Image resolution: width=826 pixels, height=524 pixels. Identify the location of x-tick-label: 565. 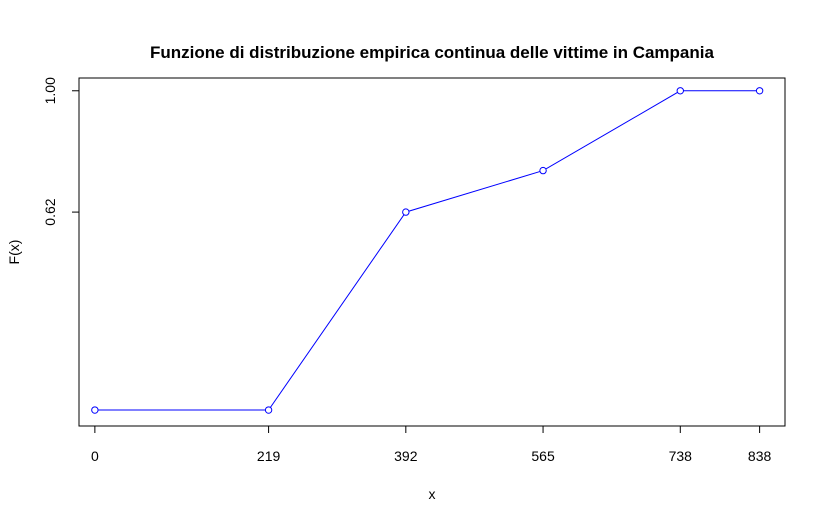
(543, 456).